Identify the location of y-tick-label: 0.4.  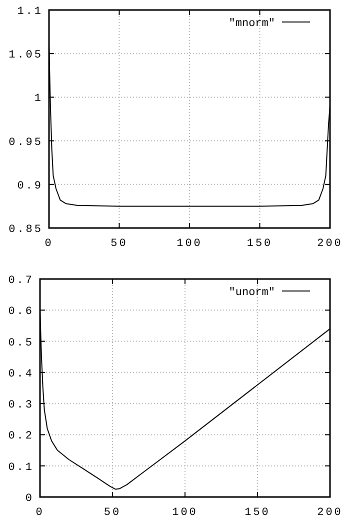
(21, 374).